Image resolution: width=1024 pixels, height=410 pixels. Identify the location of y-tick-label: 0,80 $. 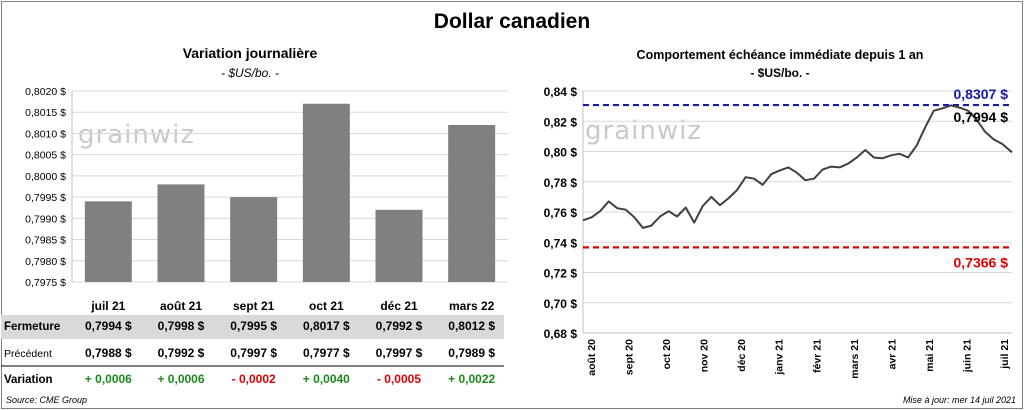
(561, 153).